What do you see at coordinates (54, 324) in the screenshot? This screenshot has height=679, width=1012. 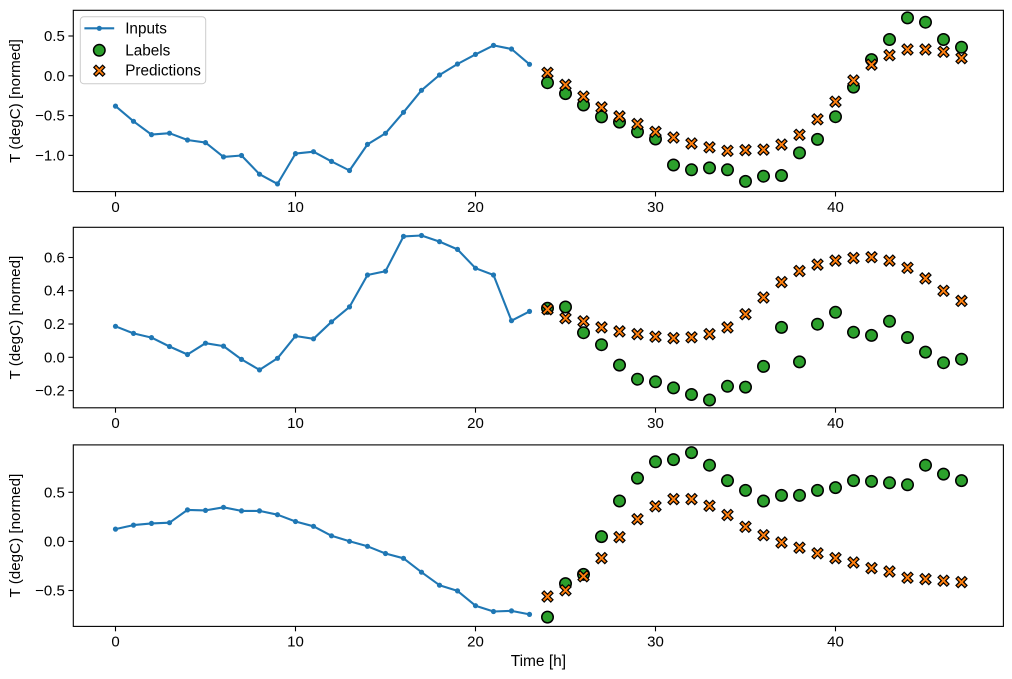 I see `svg-text: 0.2` at bounding box center [54, 324].